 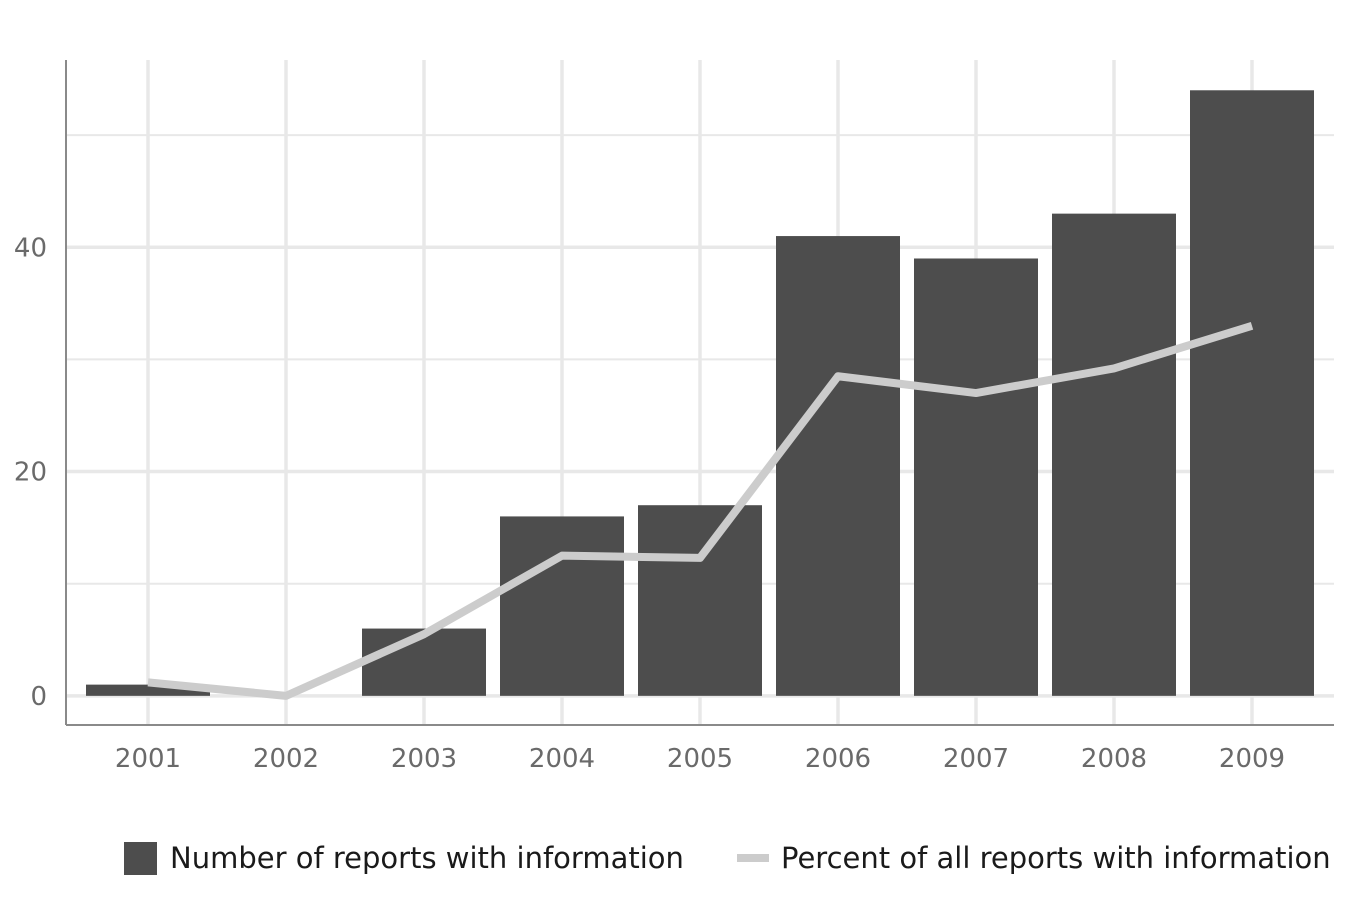 I want to click on y-tick-label: 0, so click(x=38, y=697).